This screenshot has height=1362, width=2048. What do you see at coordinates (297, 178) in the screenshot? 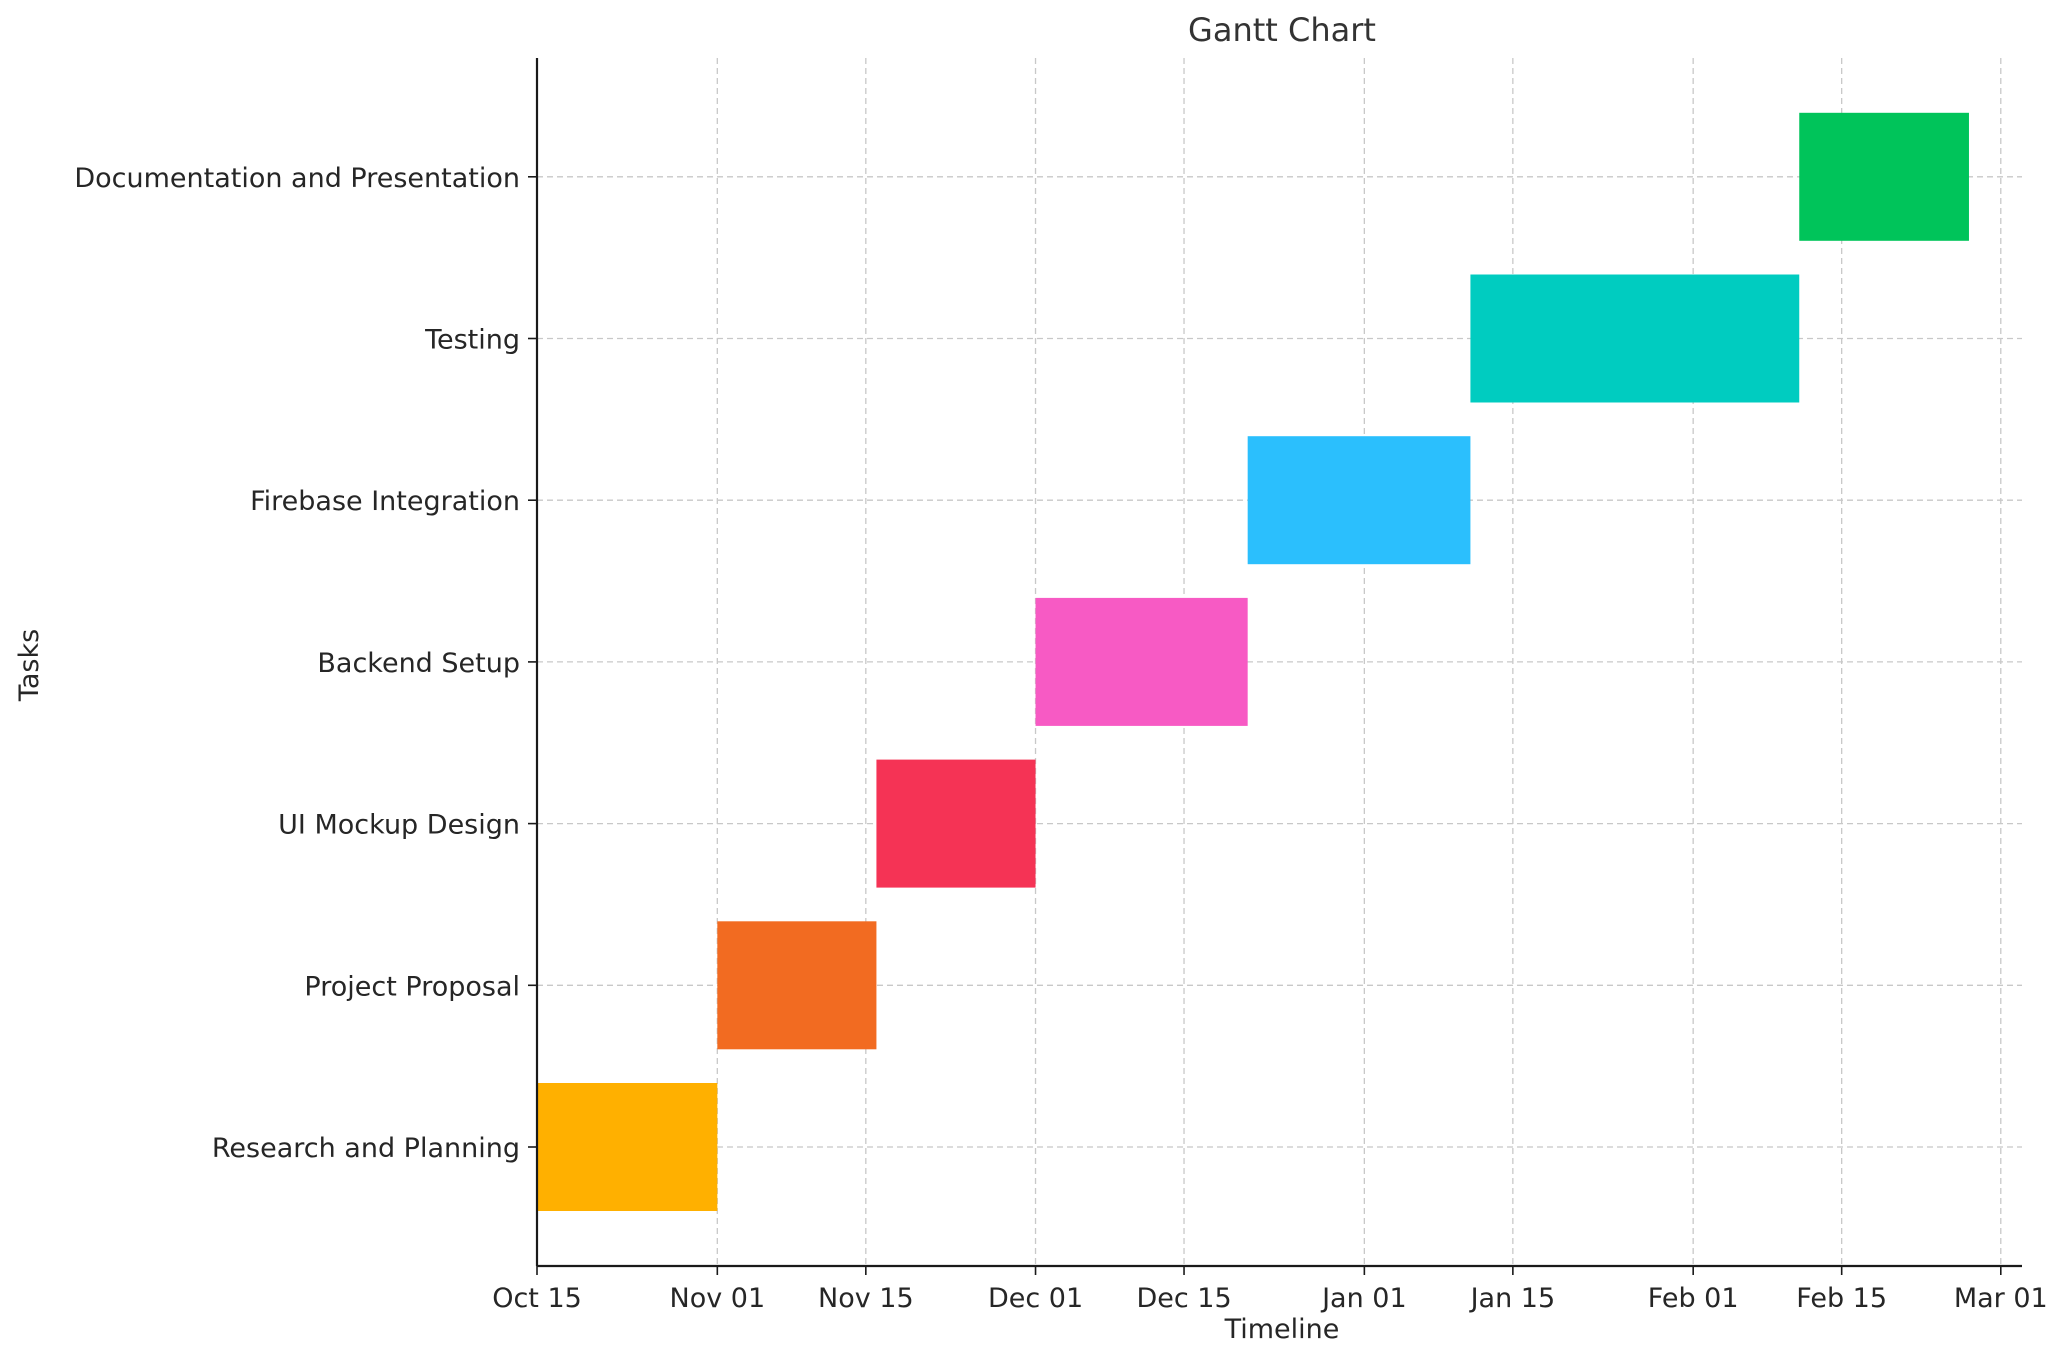
I see `task-label: Documentation and Presentation` at bounding box center [297, 178].